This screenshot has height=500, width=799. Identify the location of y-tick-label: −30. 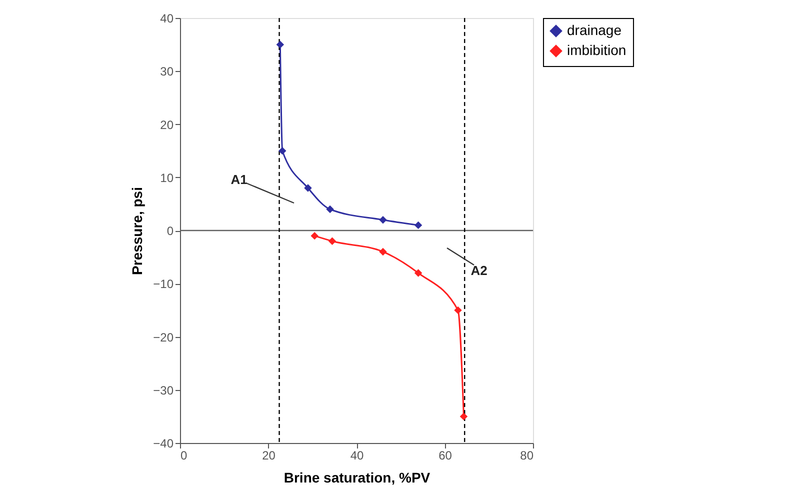
(163, 390).